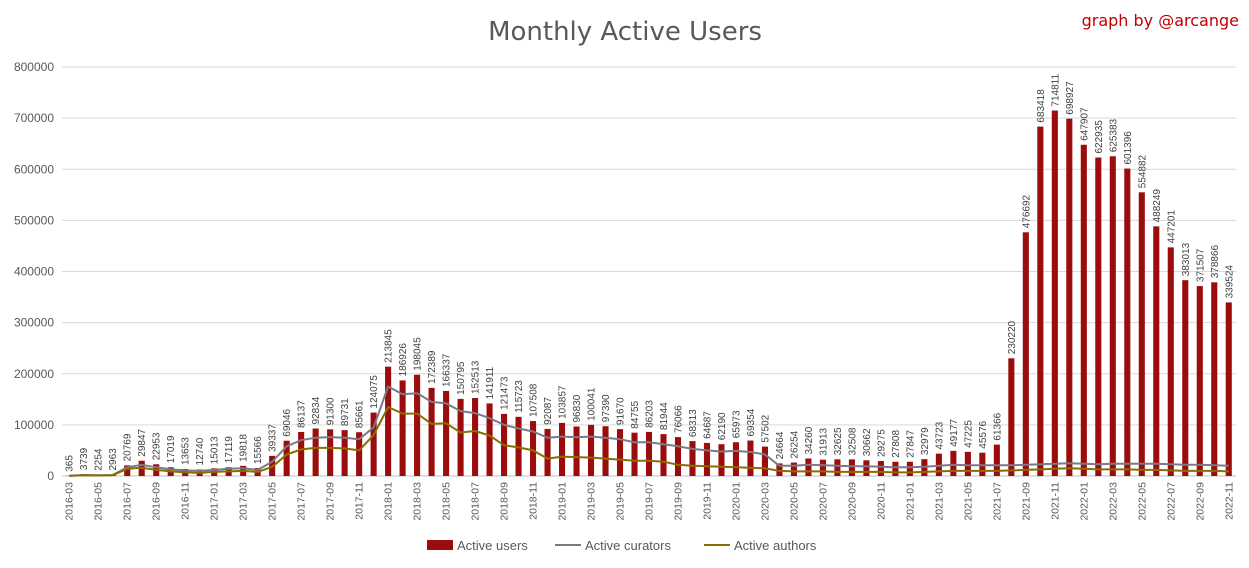 This screenshot has width=1249, height=568. Describe the element at coordinates (766, 428) in the screenshot. I see `data-label: 57502` at that location.